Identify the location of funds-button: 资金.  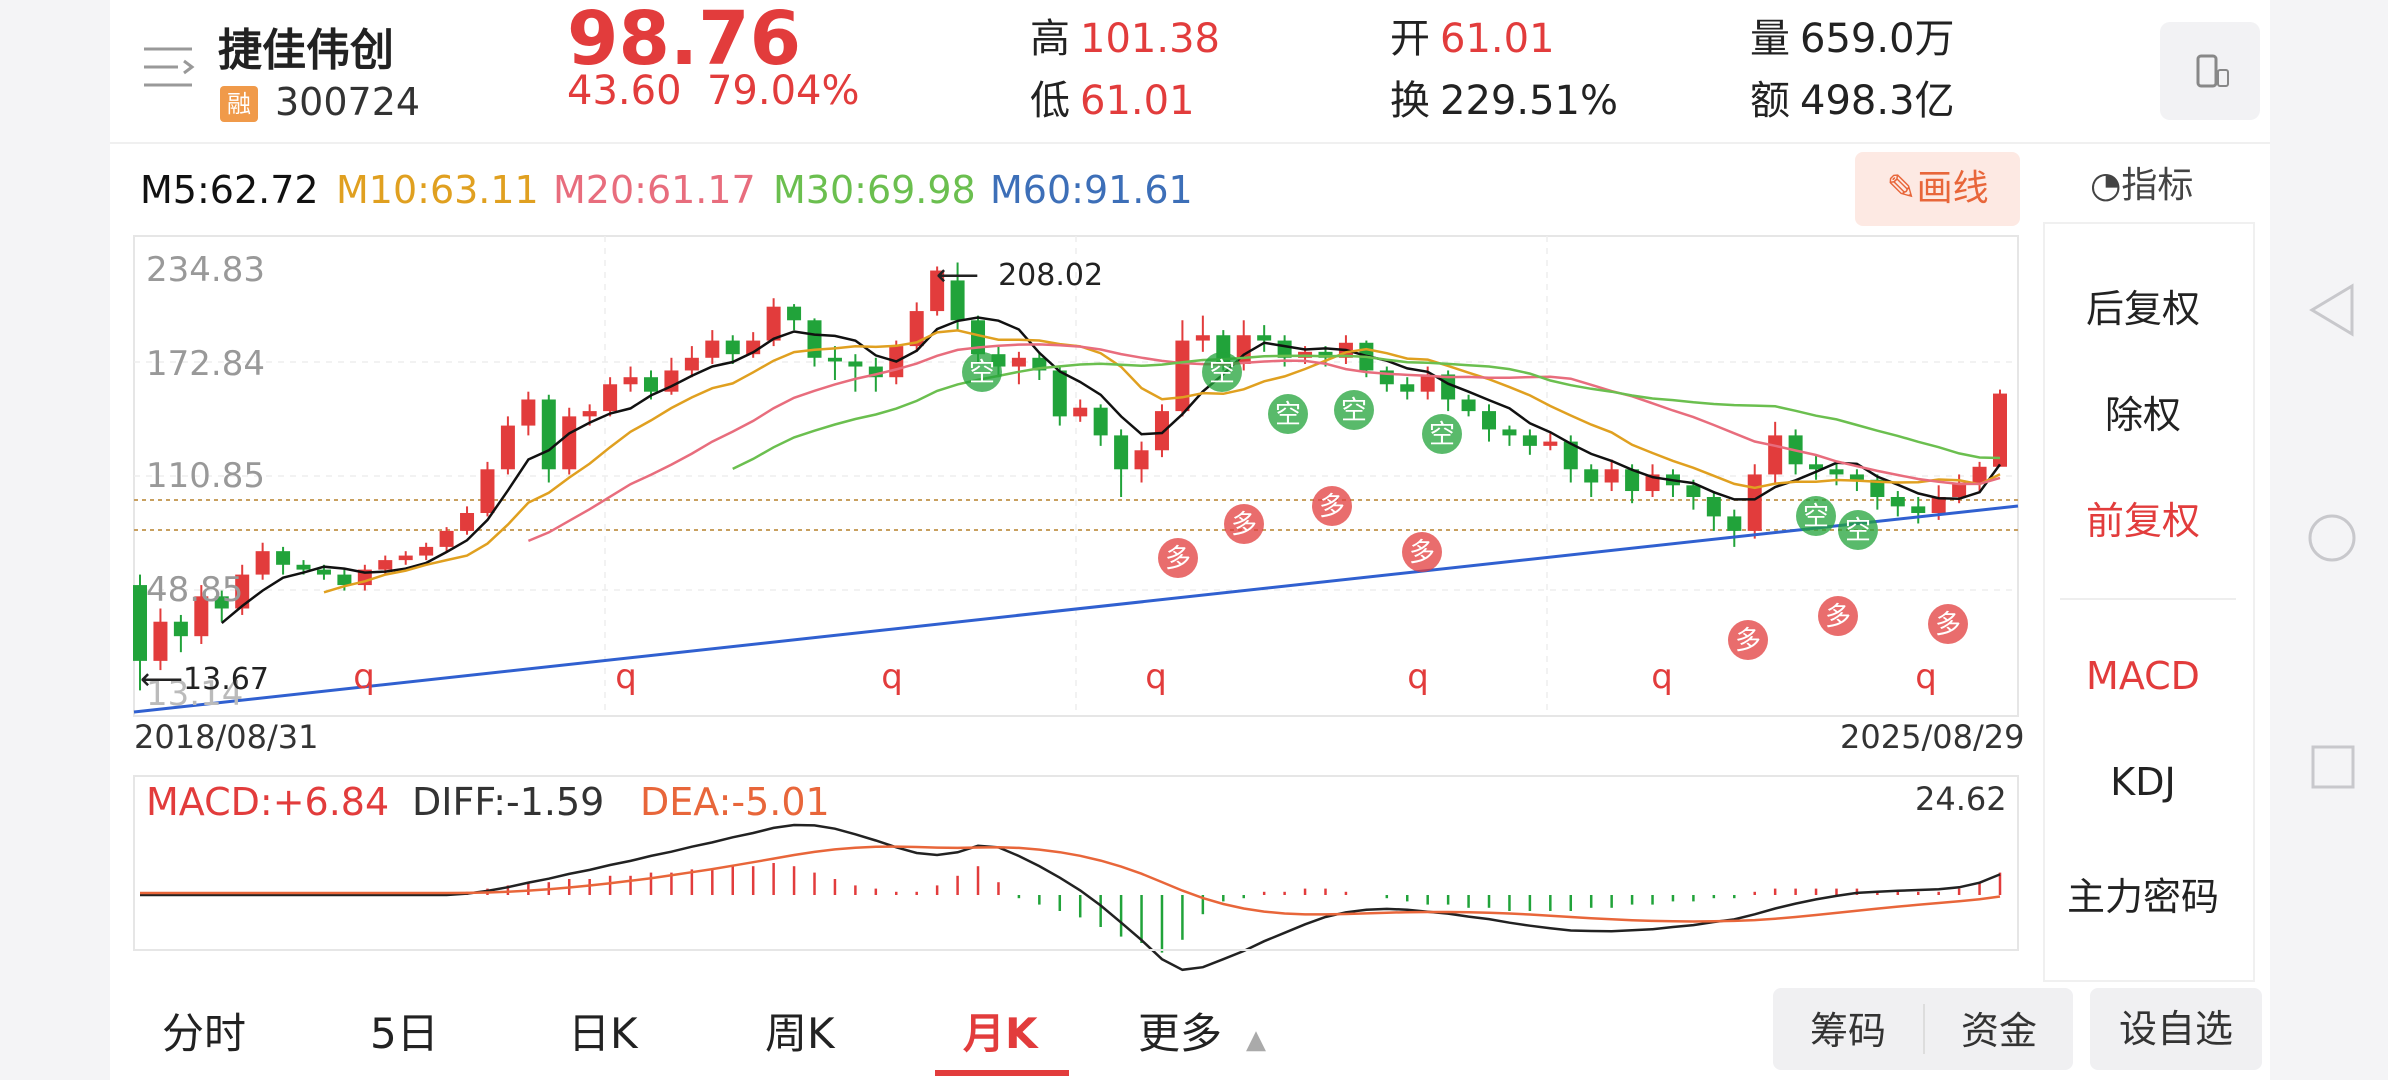
(1998, 1031).